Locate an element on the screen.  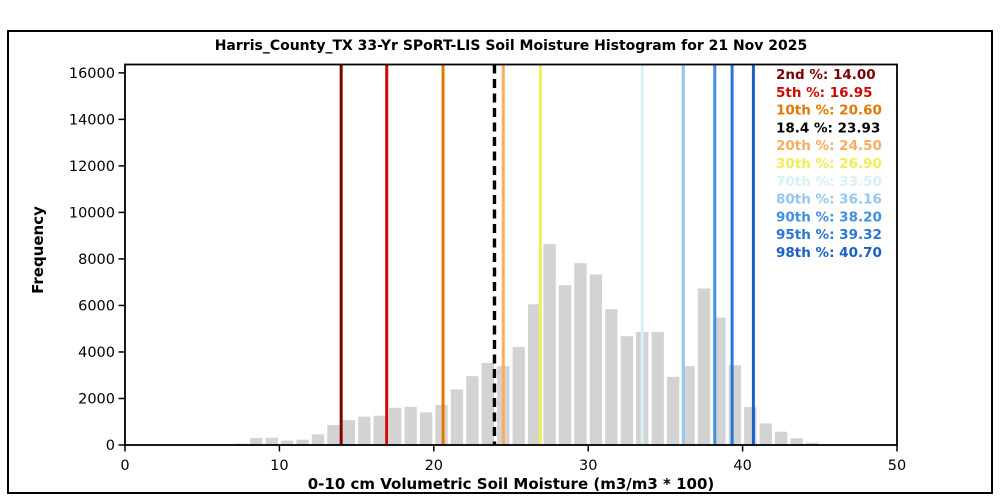
y-tick-label: 2000 is located at coordinates (96, 399).